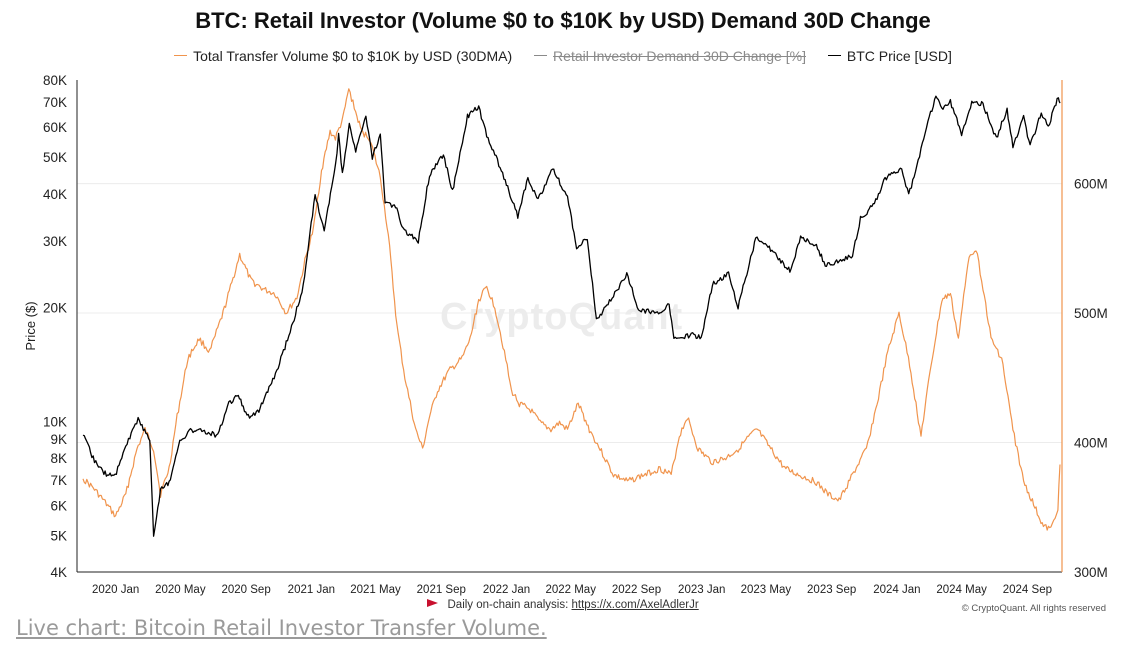 This screenshot has height=652, width=1126. Describe the element at coordinates (1091, 378) in the screenshot. I see `y-axis-right-ticks: 600M 500M 400M 300M` at that location.